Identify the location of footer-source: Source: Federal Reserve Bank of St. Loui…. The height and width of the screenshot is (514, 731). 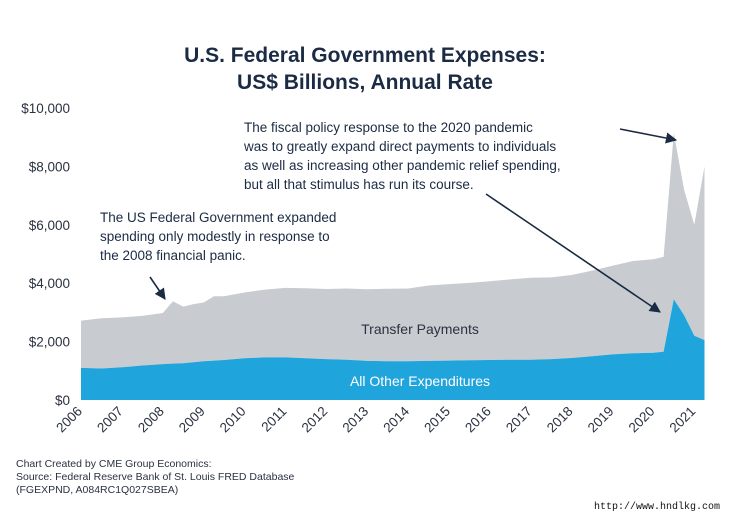
(155, 477).